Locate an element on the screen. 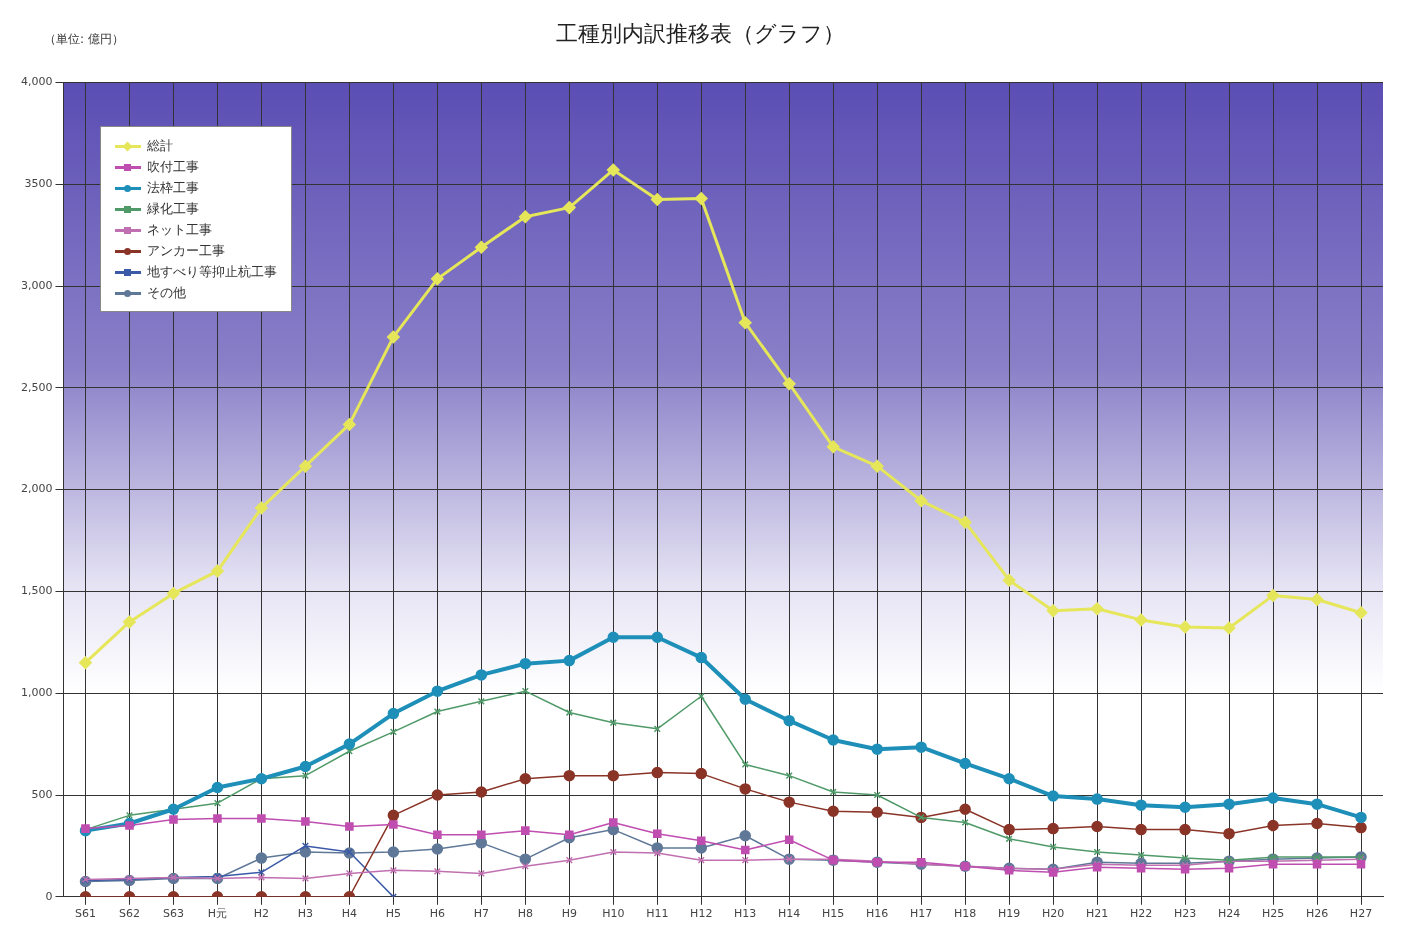 Image resolution: width=1415 pixels, height=941 pixels. x-tick-label: S61 is located at coordinates (85, 914).